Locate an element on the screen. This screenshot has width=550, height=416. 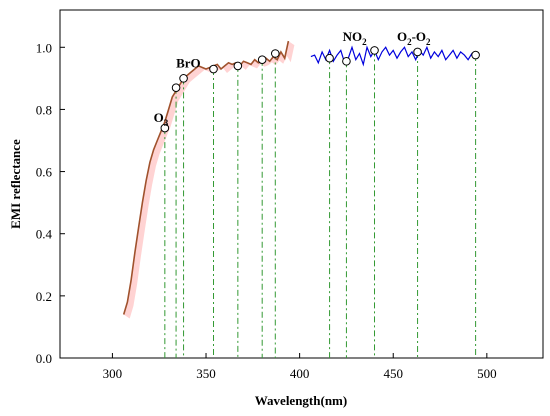
y-tick-label-4: 0.8 is located at coordinates (44, 109).